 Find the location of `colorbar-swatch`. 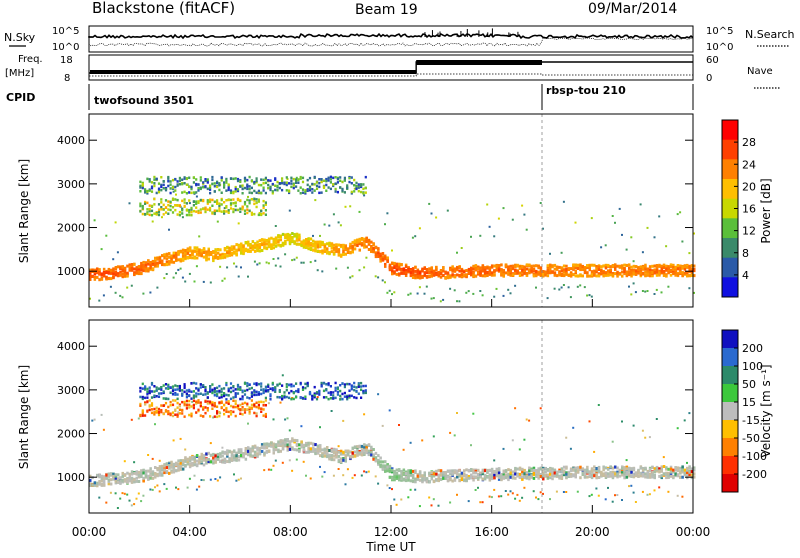

colorbar-swatch is located at coordinates (730, 483).